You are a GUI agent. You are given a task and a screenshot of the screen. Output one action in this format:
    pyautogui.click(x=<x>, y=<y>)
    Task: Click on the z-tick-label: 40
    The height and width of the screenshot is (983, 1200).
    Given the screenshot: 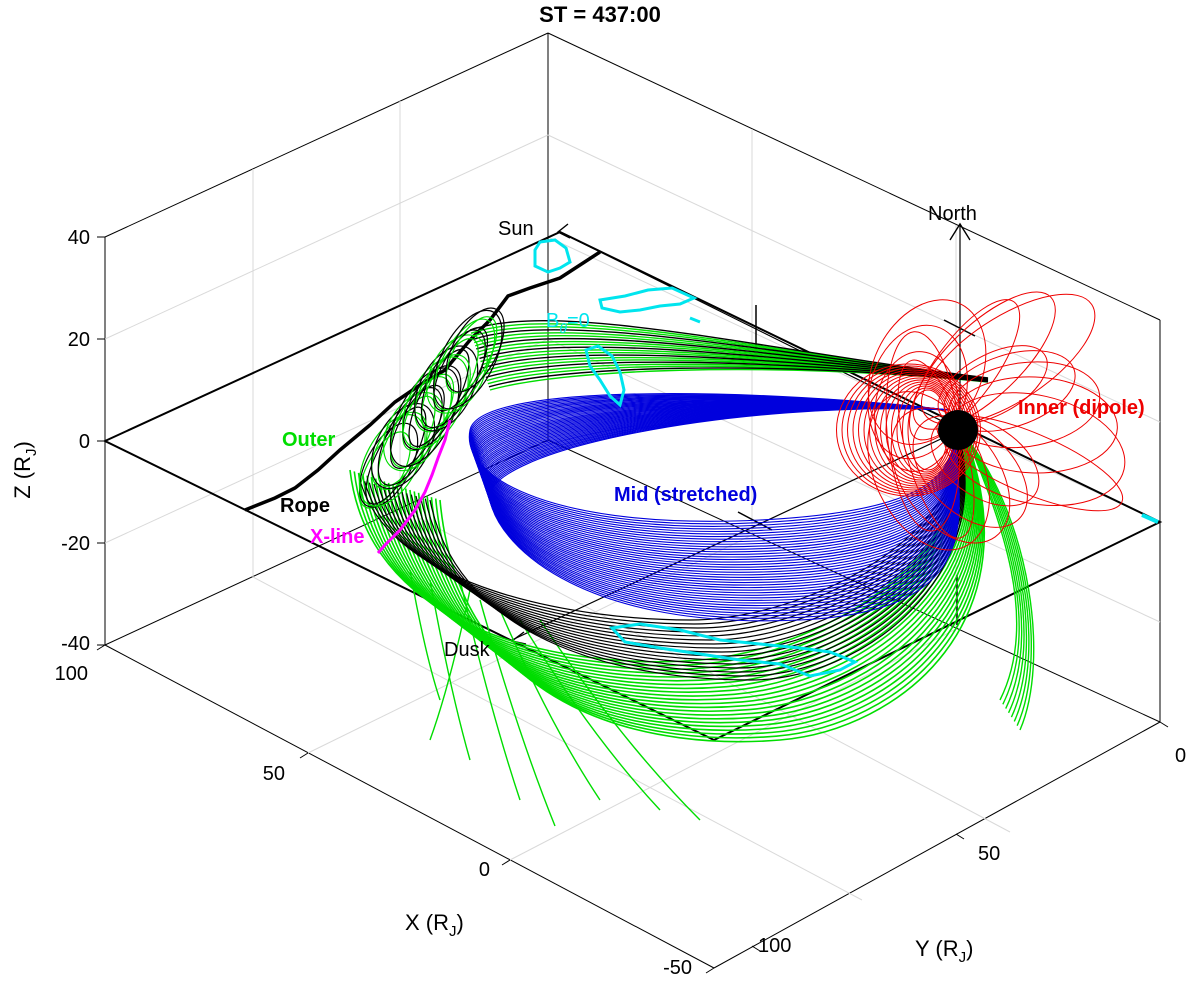 What is the action you would take?
    pyautogui.click(x=79, y=238)
    